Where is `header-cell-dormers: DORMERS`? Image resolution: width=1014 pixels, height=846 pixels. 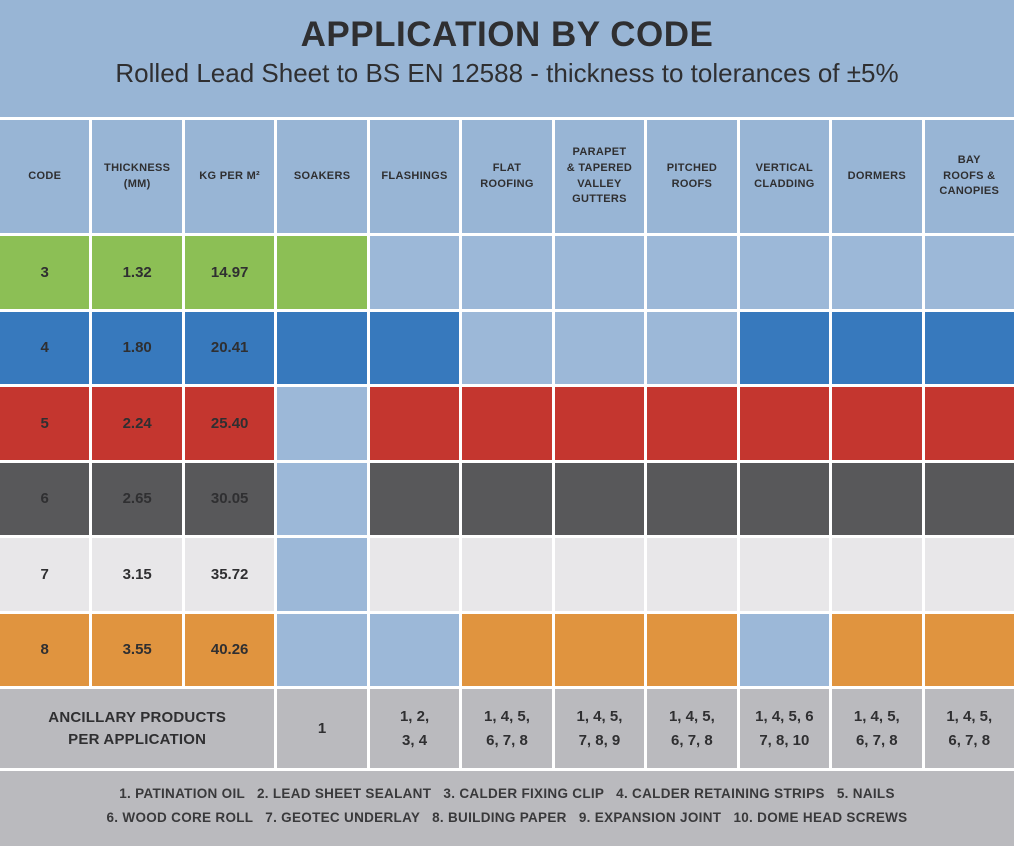
header-cell-dormers: DORMERS is located at coordinates (877, 176).